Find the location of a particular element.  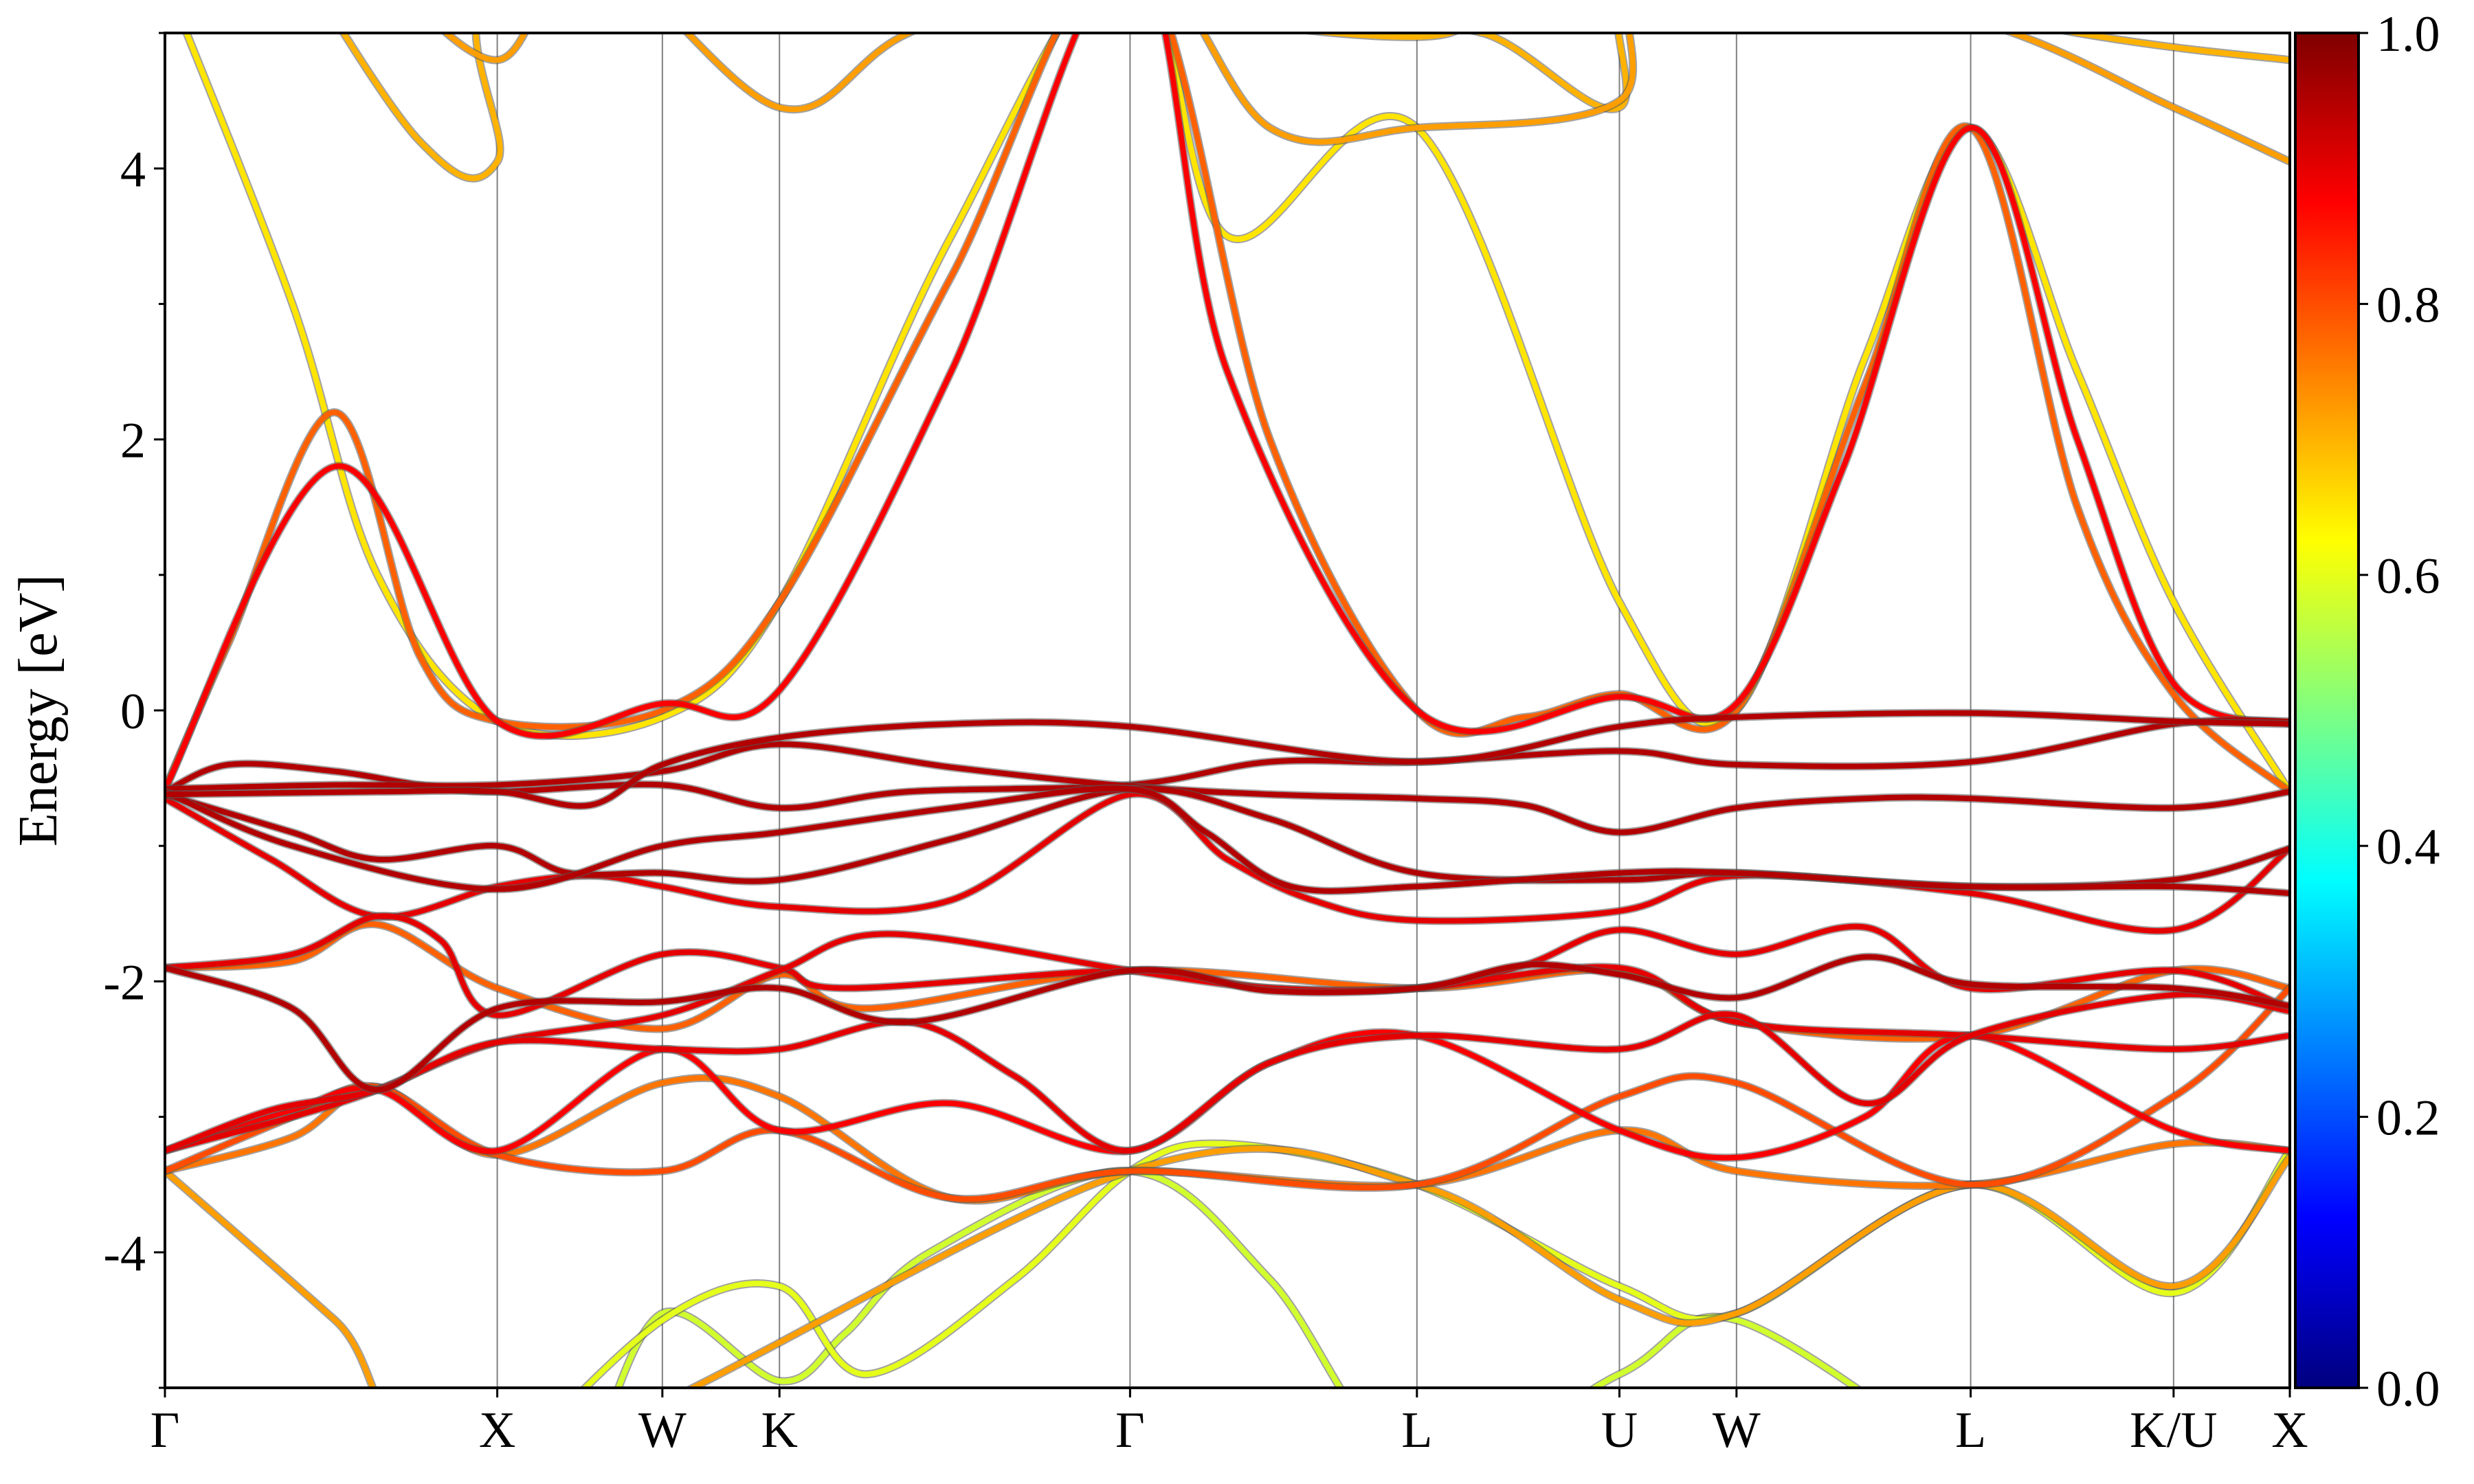

colorbar-tick-label: 0.6 is located at coordinates (2408, 576).